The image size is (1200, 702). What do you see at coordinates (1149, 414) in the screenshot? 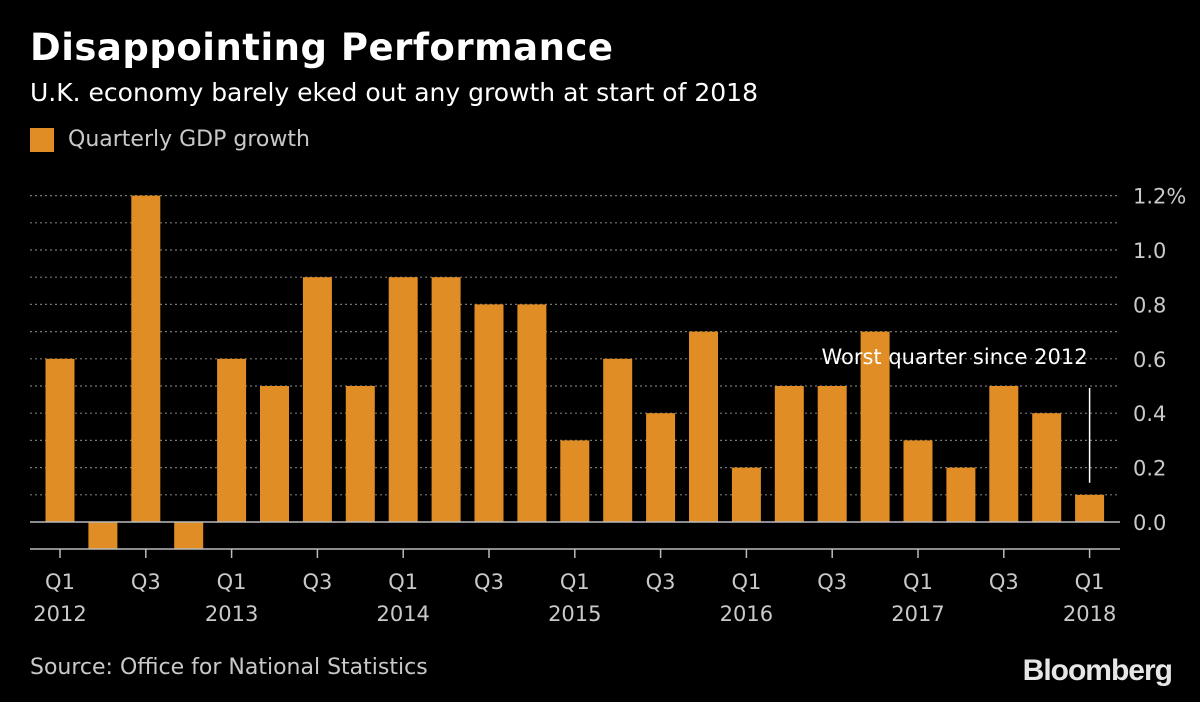
I see `y-tick-label: 0.4` at bounding box center [1149, 414].